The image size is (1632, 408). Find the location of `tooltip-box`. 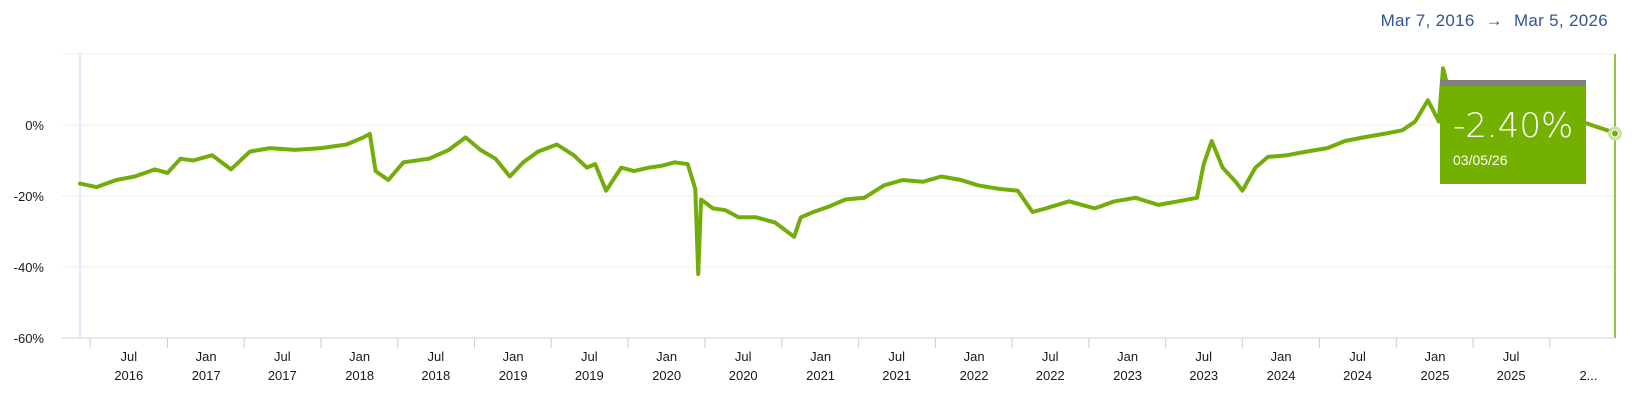

tooltip-box is located at coordinates (1513, 135).